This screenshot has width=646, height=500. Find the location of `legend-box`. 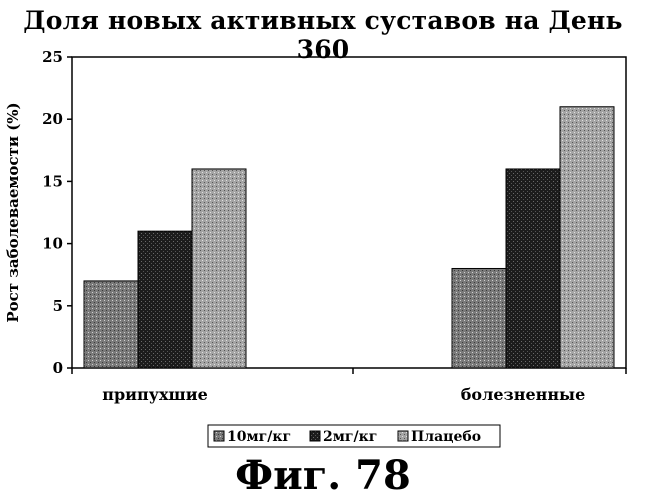

legend-box is located at coordinates (354, 436).